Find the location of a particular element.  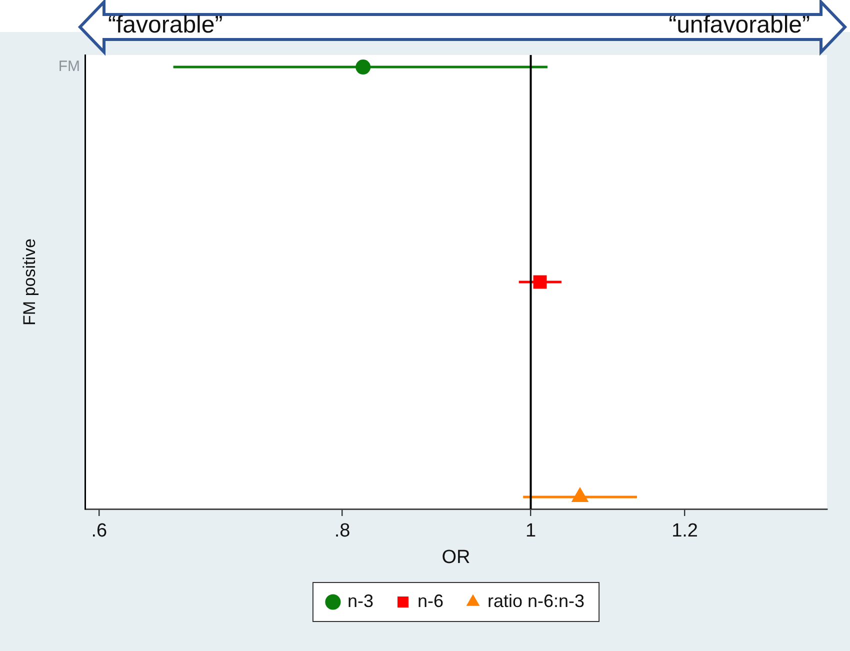

text: “favorable” is located at coordinates (165, 25).